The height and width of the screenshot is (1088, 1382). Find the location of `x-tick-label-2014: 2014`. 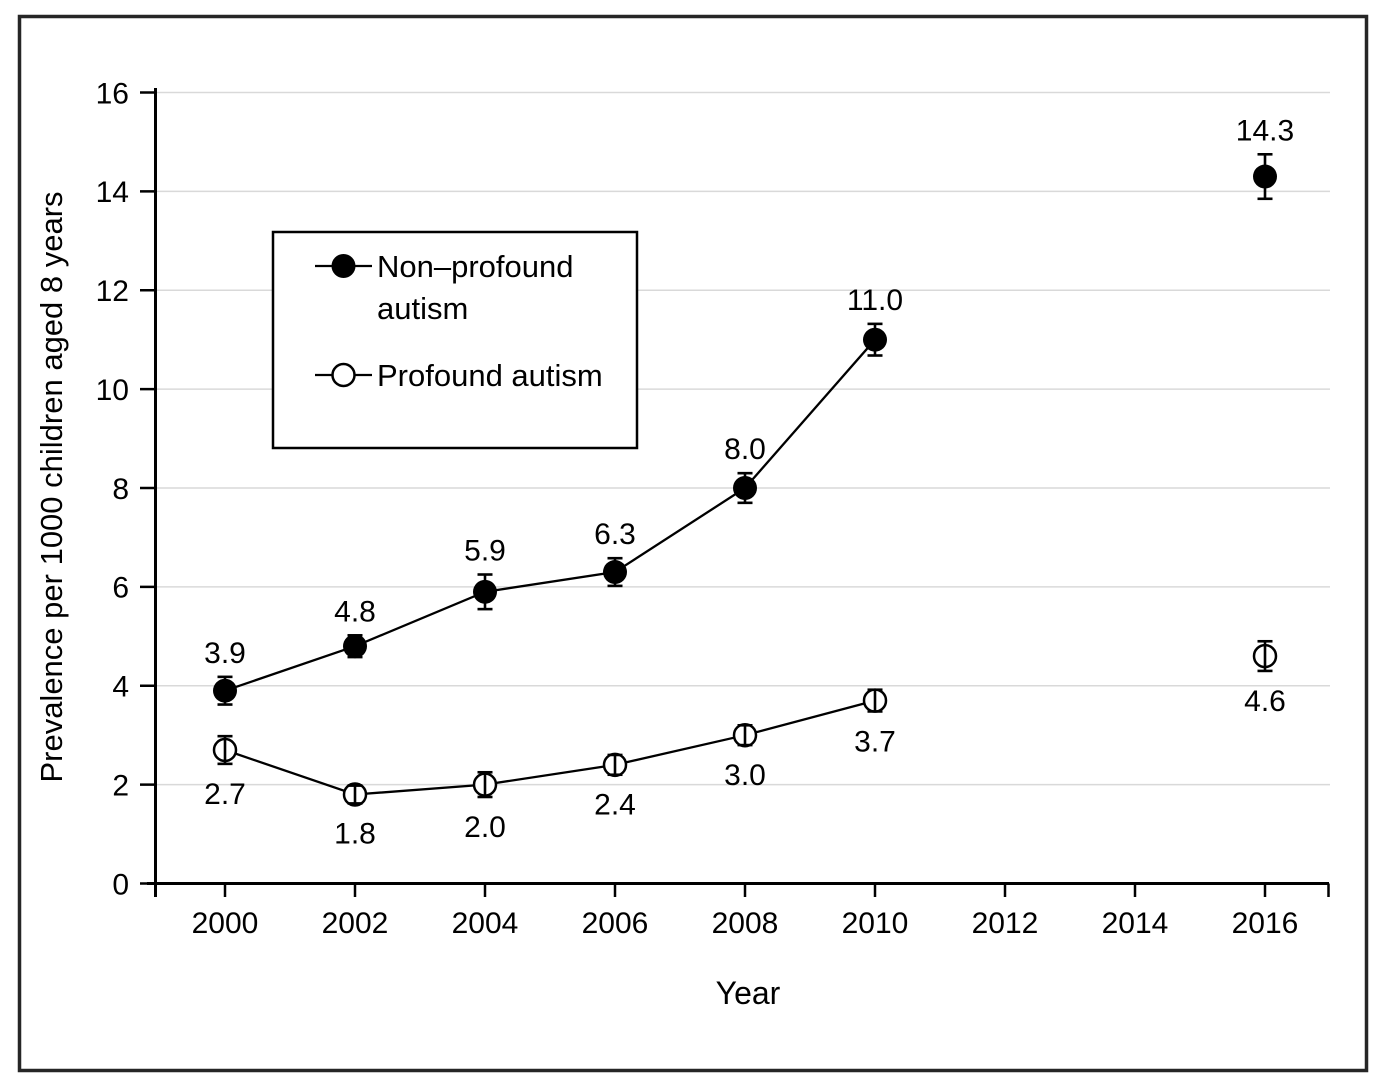

x-tick-label-2014: 2014 is located at coordinates (1135, 923).